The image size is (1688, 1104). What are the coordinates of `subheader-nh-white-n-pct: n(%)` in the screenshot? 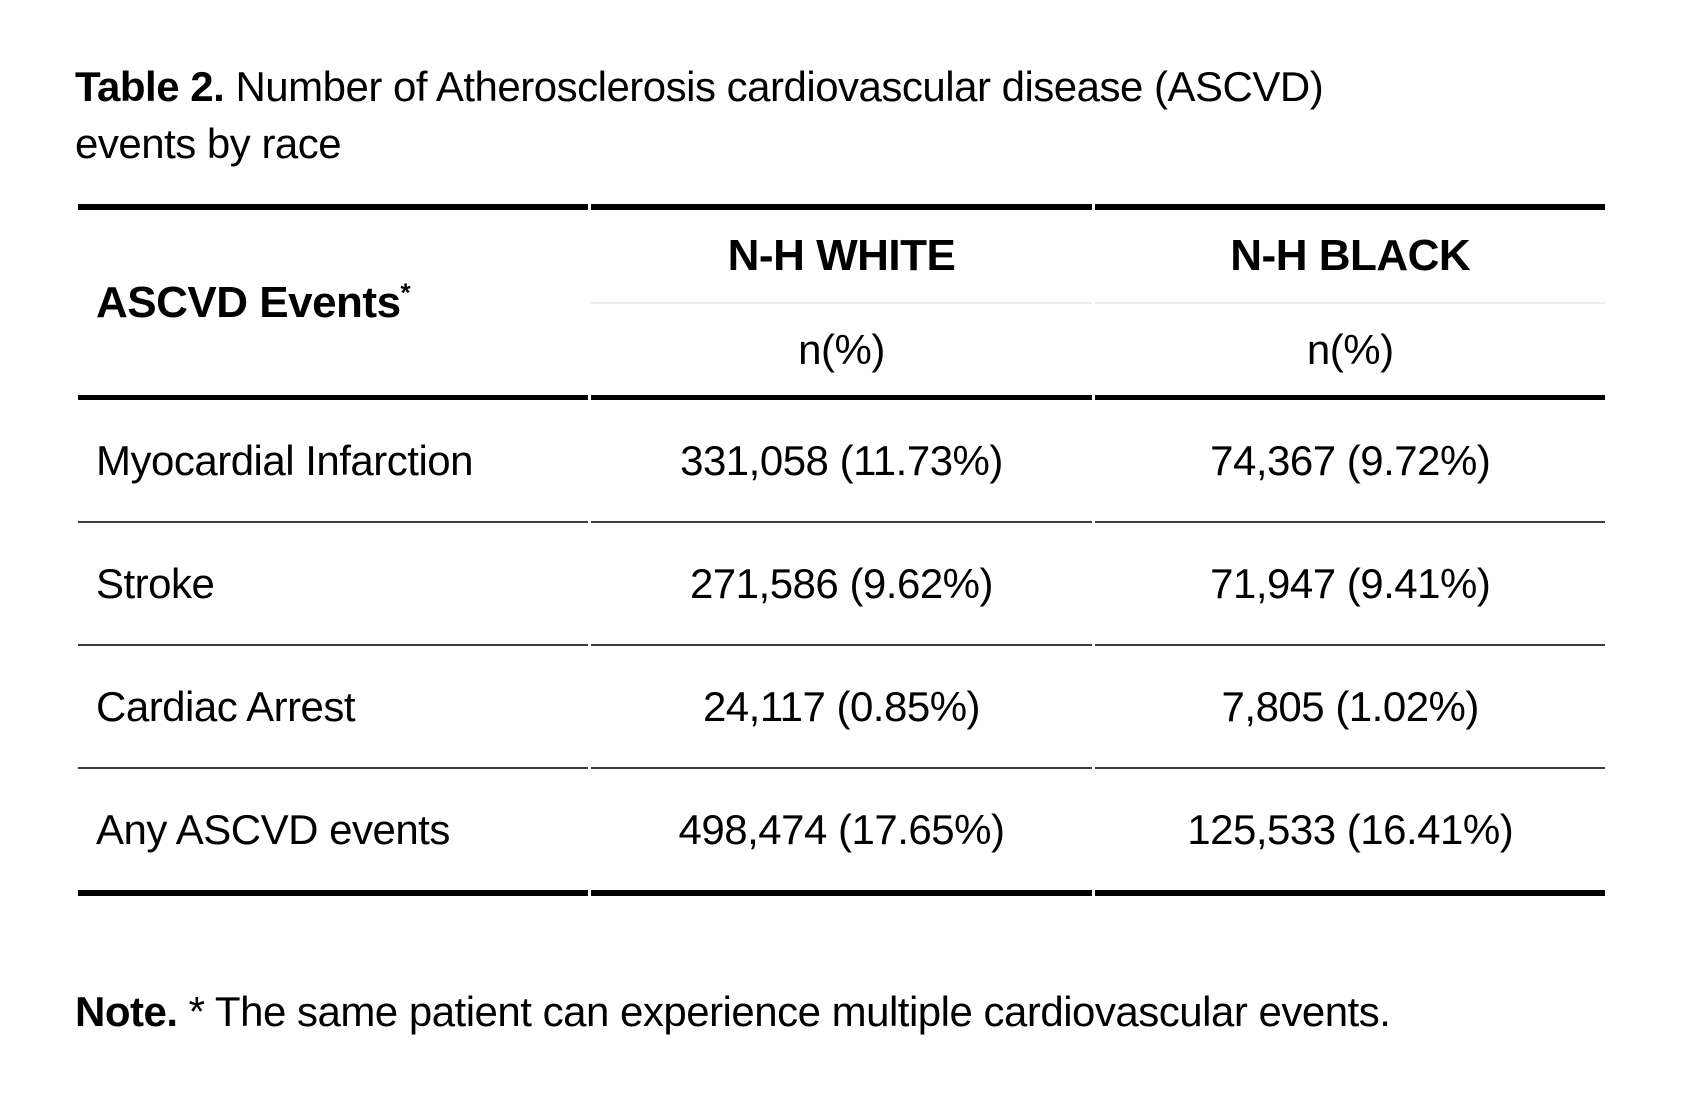 It's located at (841, 351).